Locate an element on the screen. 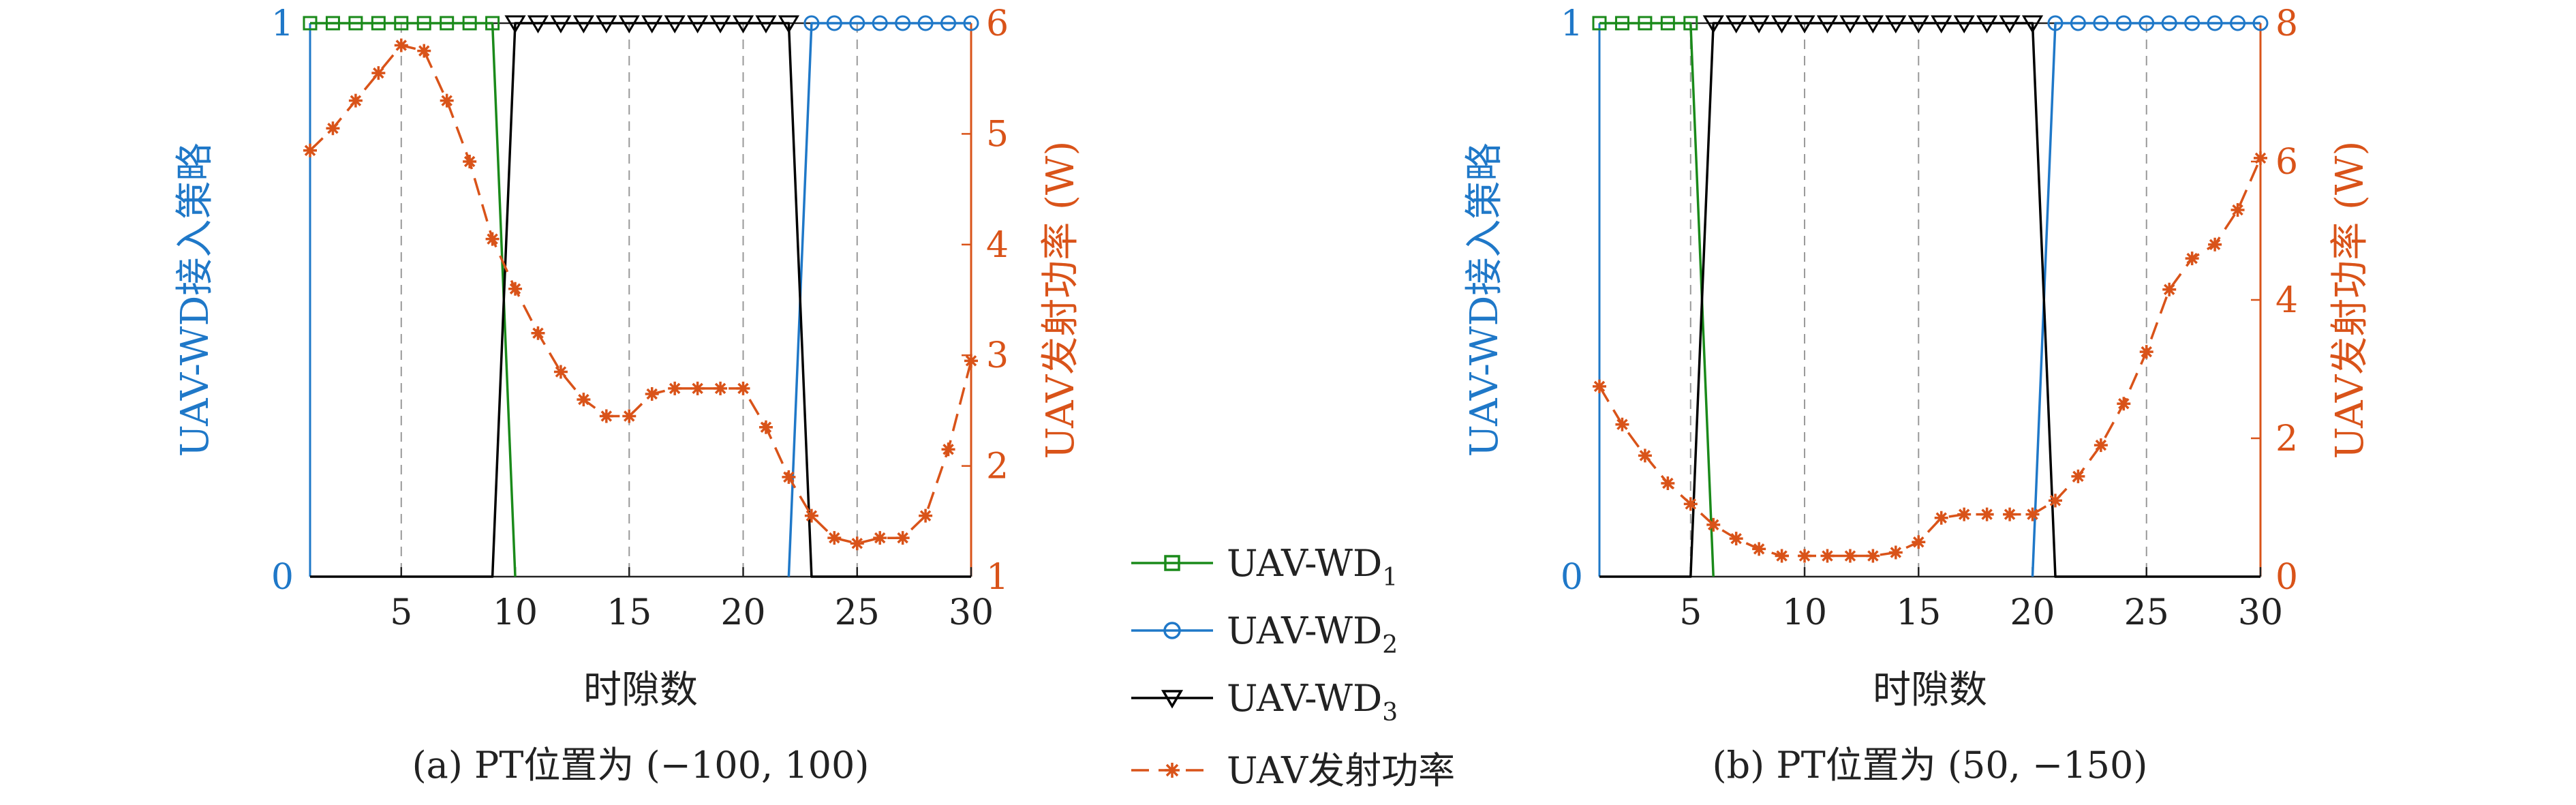  panel-caption: (a) PT位置为 (−100, 100) is located at coordinates (641, 765).